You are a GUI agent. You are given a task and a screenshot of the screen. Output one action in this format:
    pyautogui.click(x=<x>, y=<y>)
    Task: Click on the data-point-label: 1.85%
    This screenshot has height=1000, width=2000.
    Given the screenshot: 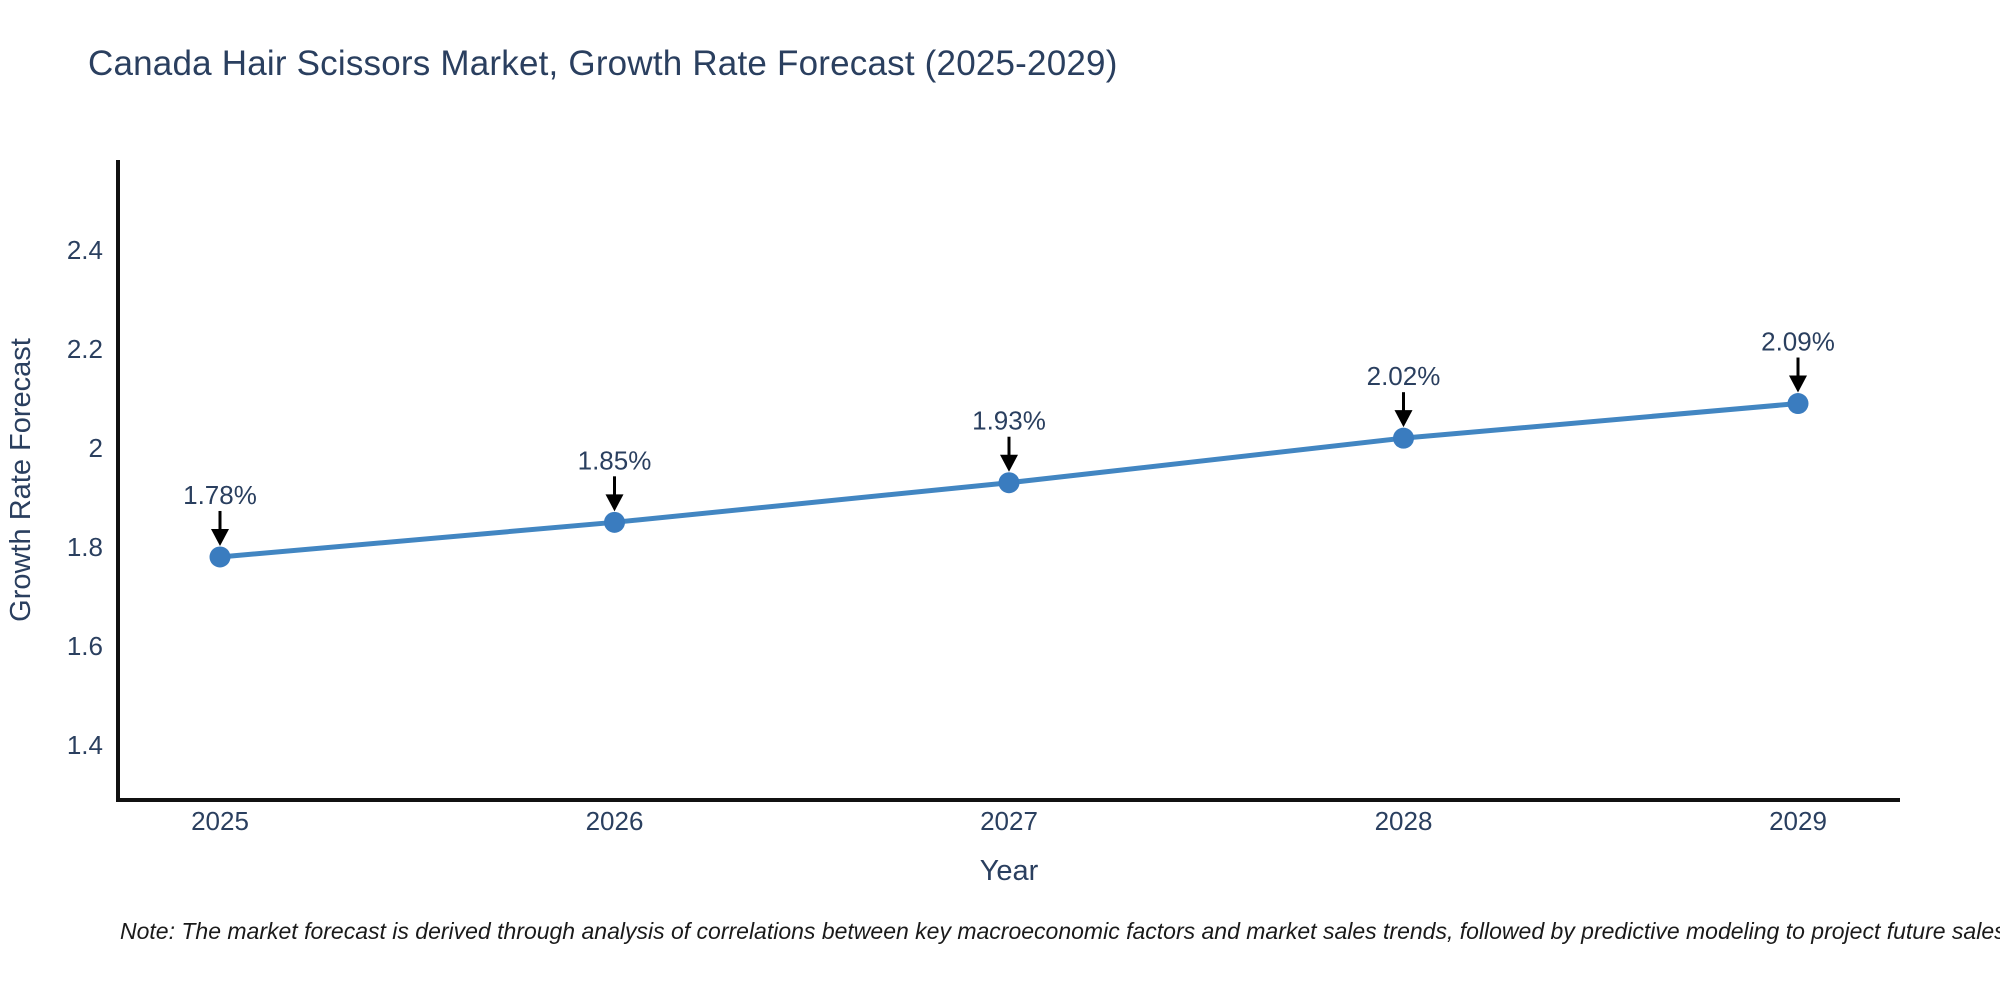 What is the action you would take?
    pyautogui.click(x=615, y=460)
    